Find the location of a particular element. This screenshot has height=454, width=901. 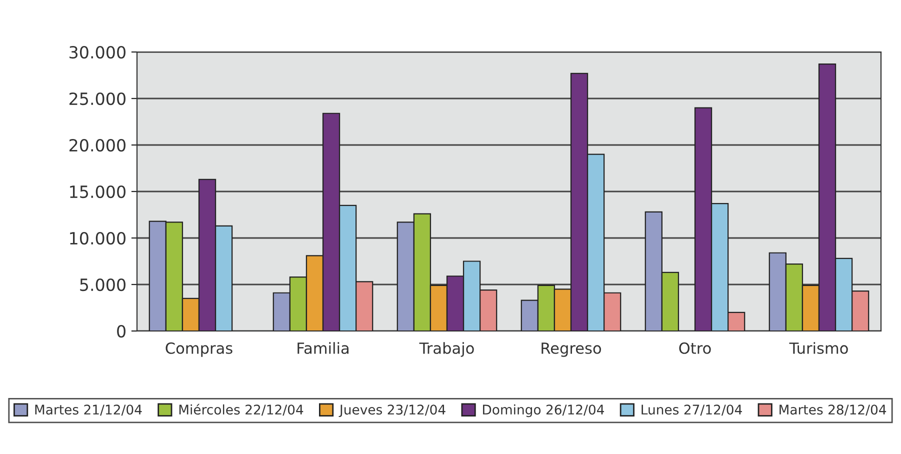

y-tick-label: 20.000 is located at coordinates (97, 145).